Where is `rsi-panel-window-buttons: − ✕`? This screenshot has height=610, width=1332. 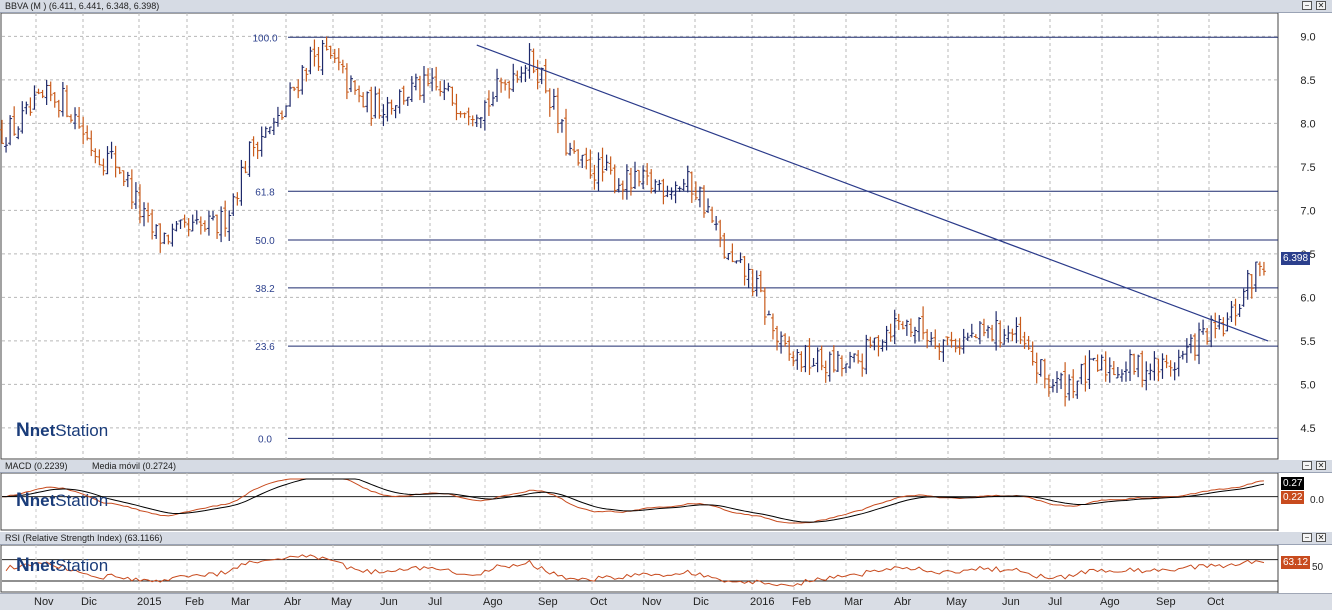 rsi-panel-window-buttons: − ✕ is located at coordinates (1312, 538).